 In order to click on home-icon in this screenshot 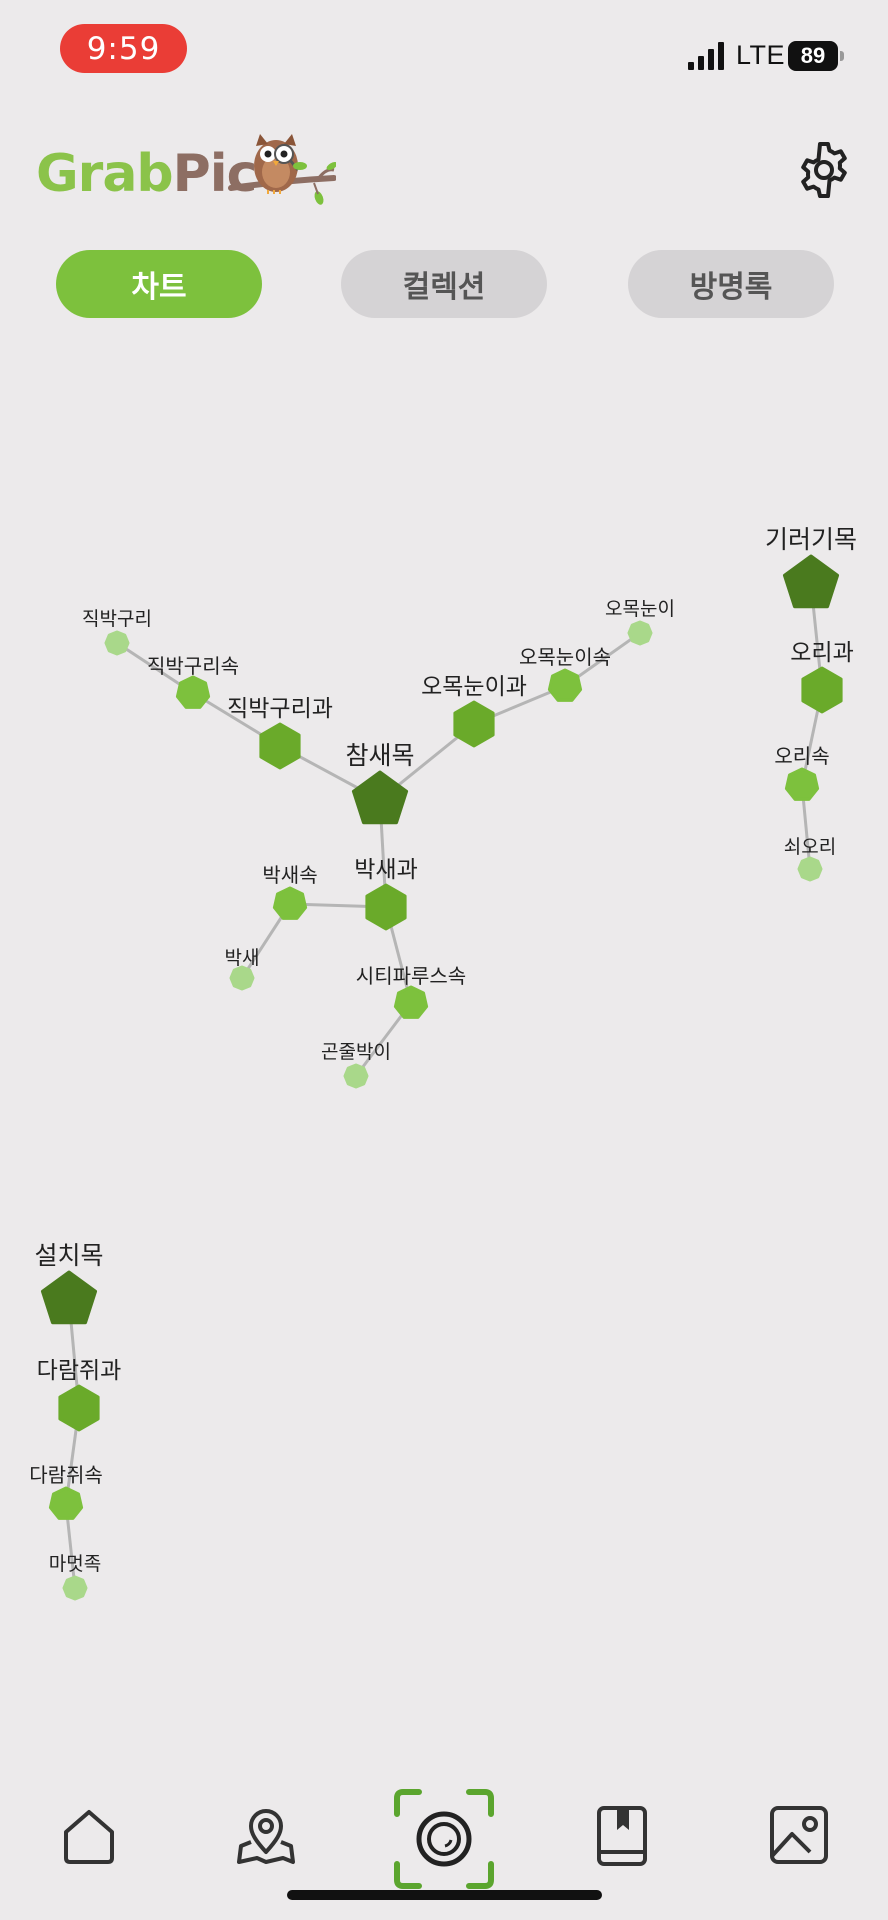, I will do `click(89, 1835)`.